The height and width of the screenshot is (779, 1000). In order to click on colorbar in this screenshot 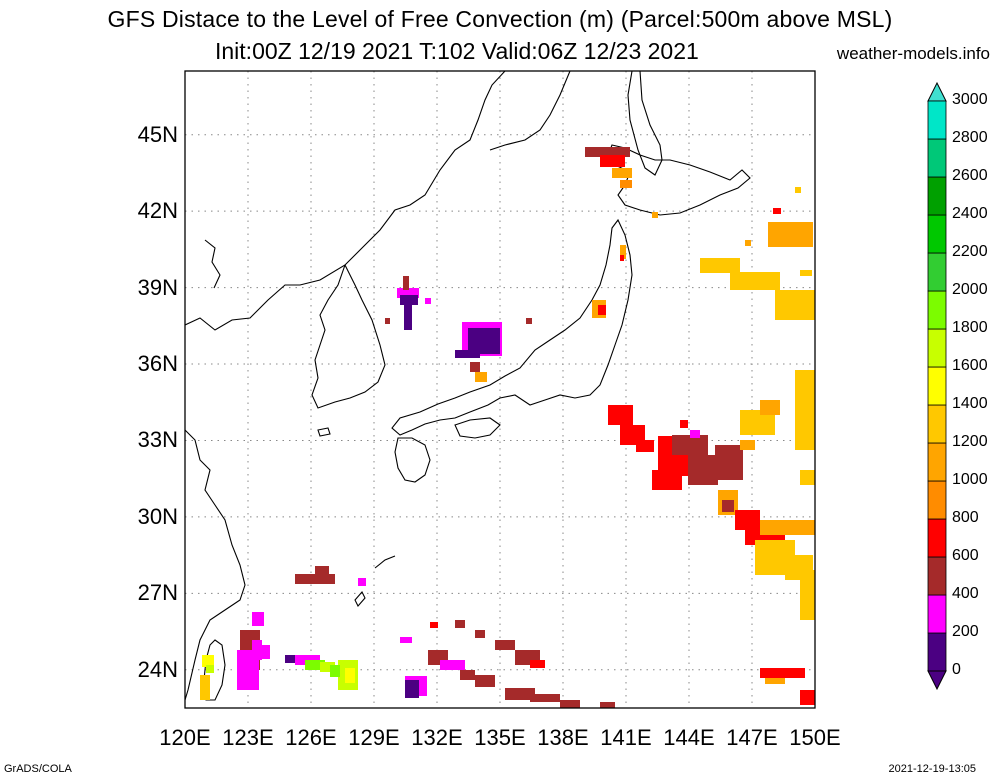, I will do `click(937, 386)`.